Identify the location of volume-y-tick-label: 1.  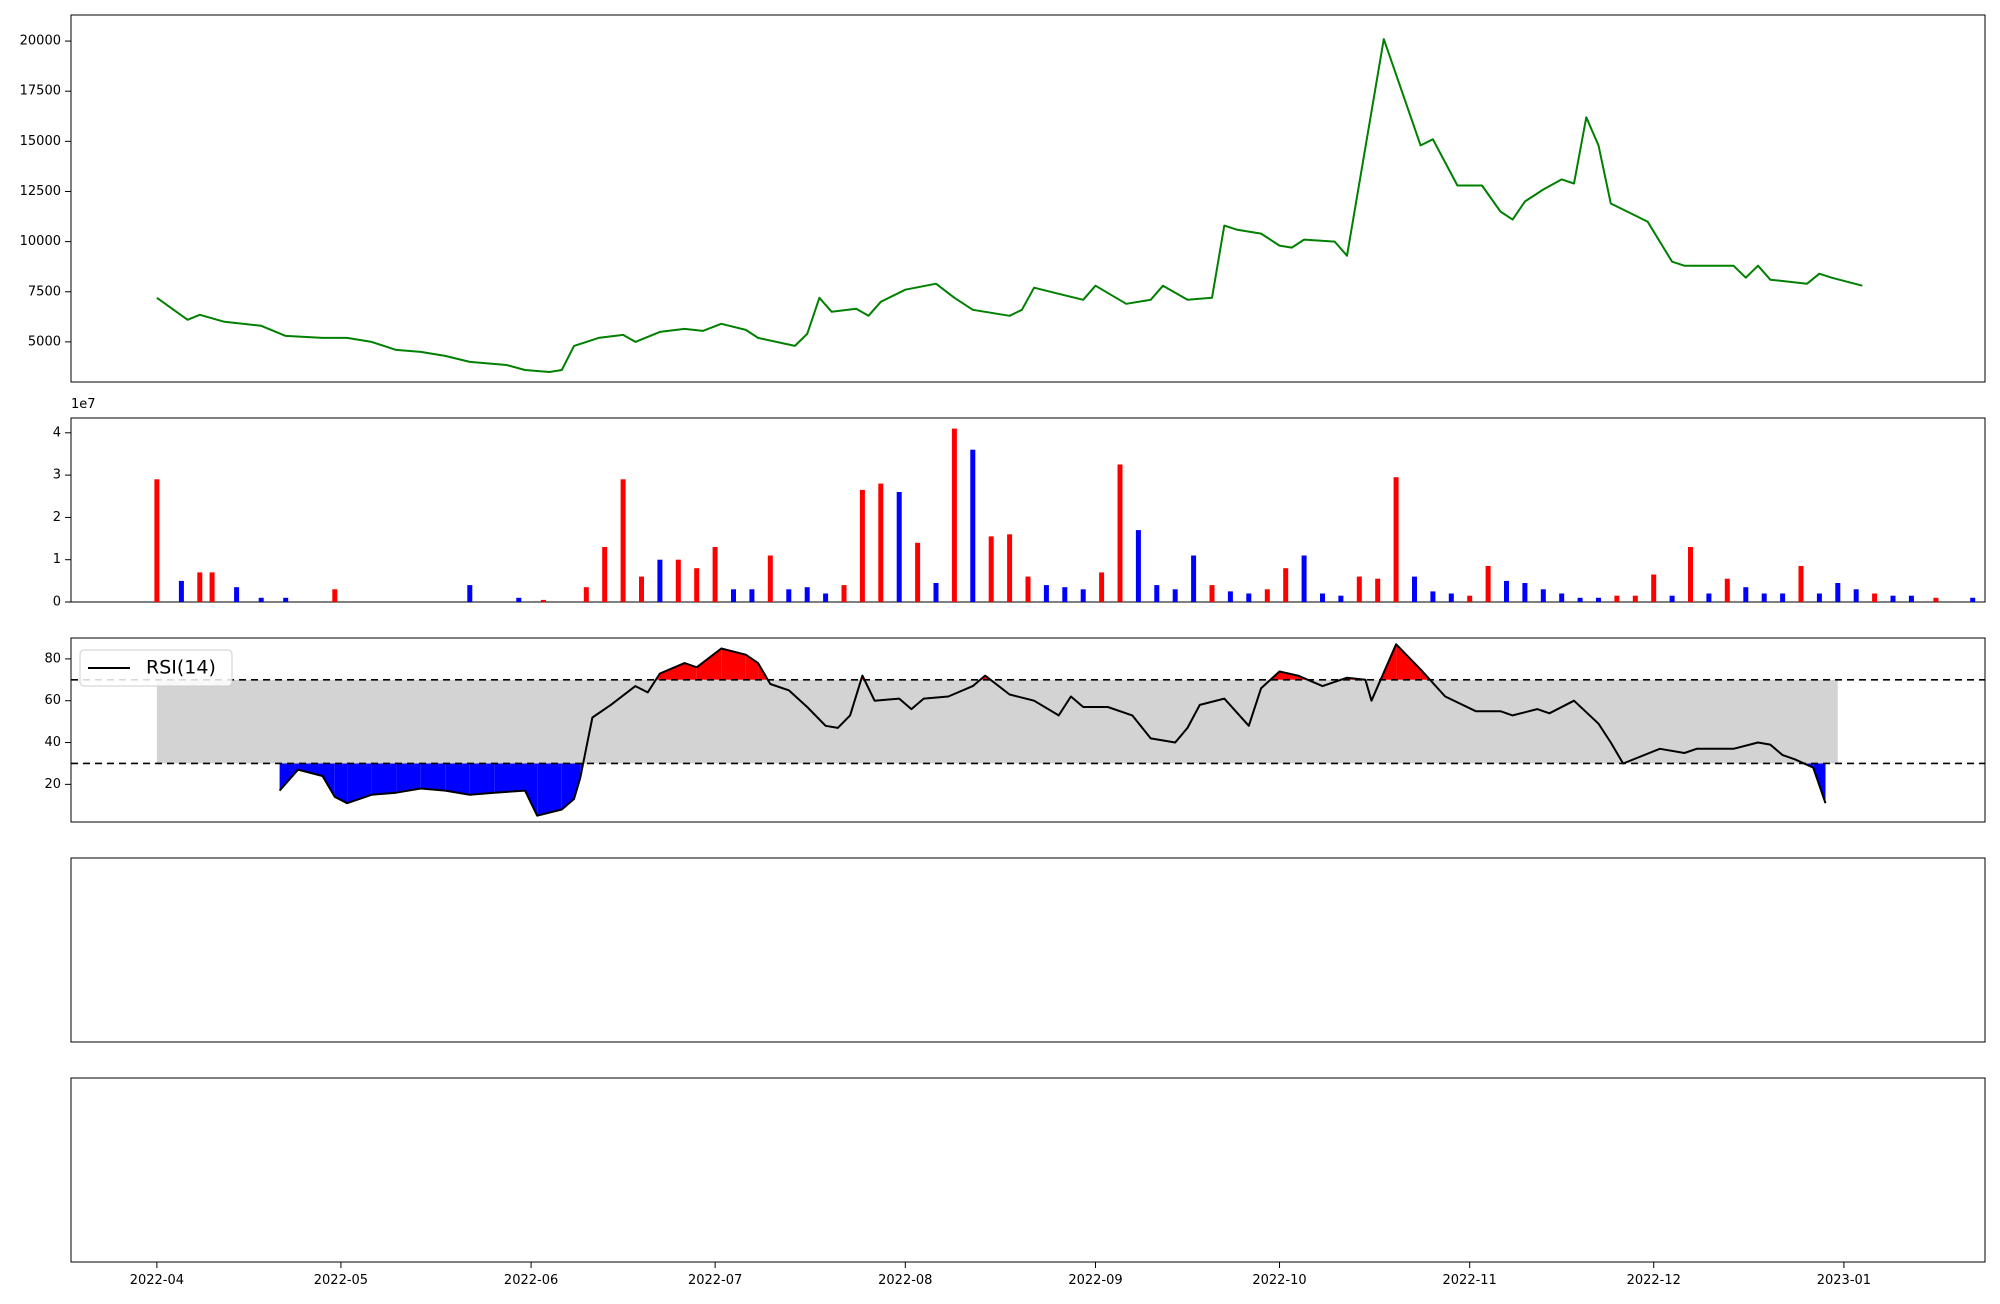
(57, 559).